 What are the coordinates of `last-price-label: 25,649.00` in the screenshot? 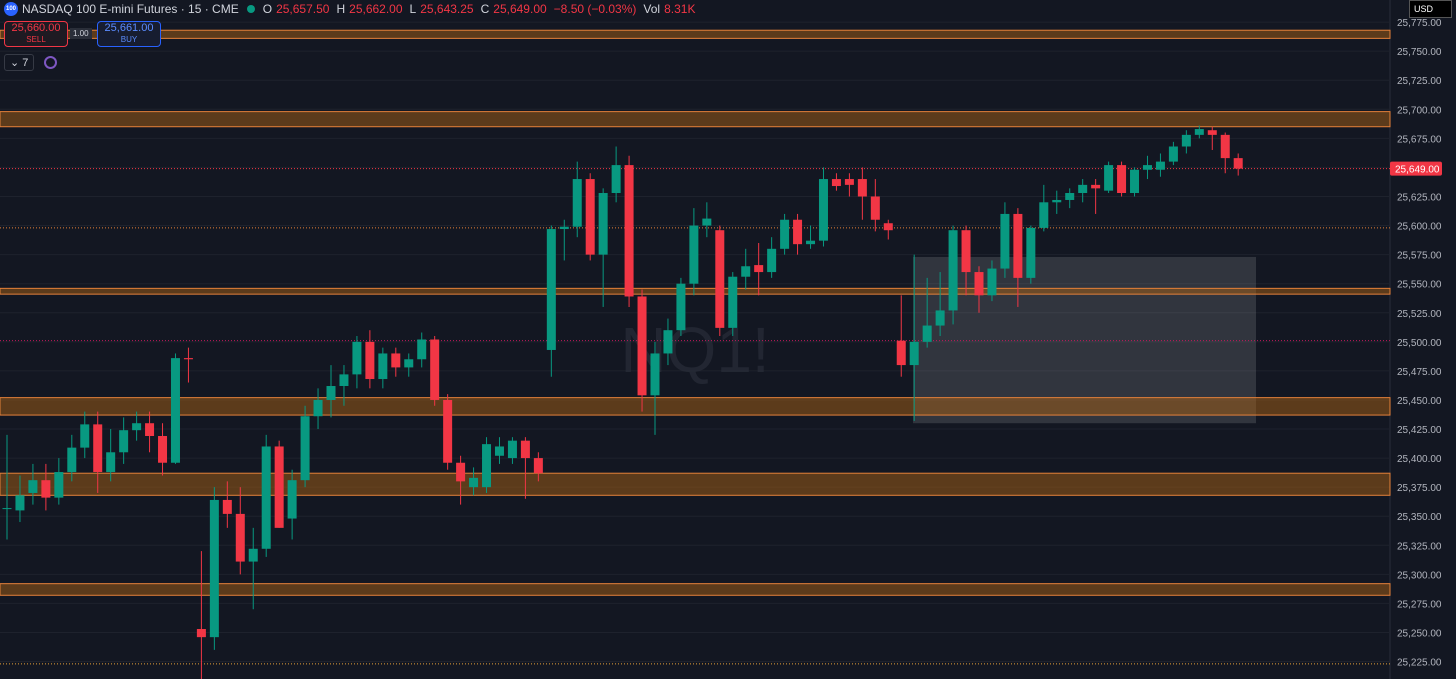 It's located at (1417, 170).